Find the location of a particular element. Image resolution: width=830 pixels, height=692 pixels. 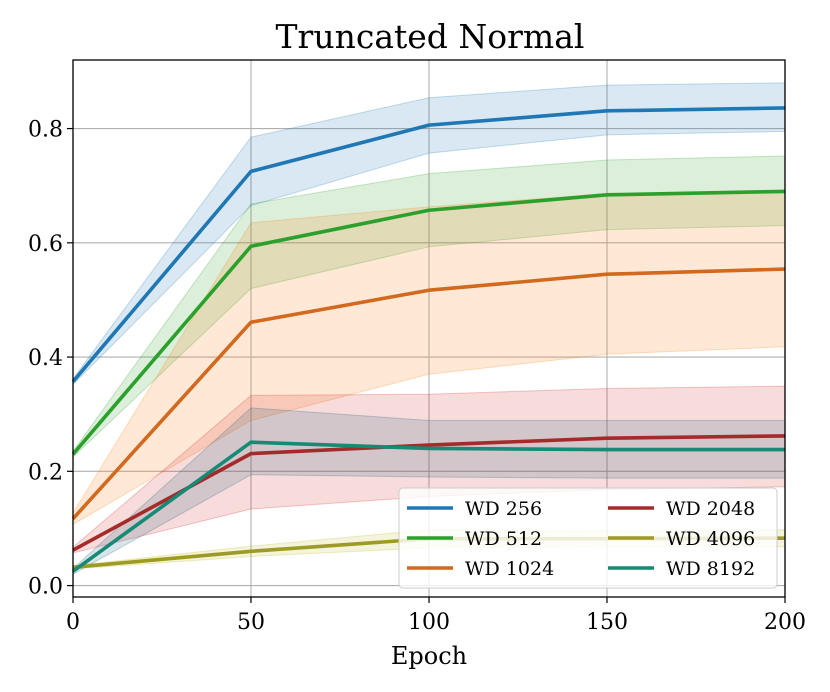

legend-entry-wd-512: WD 512 is located at coordinates (474, 539).